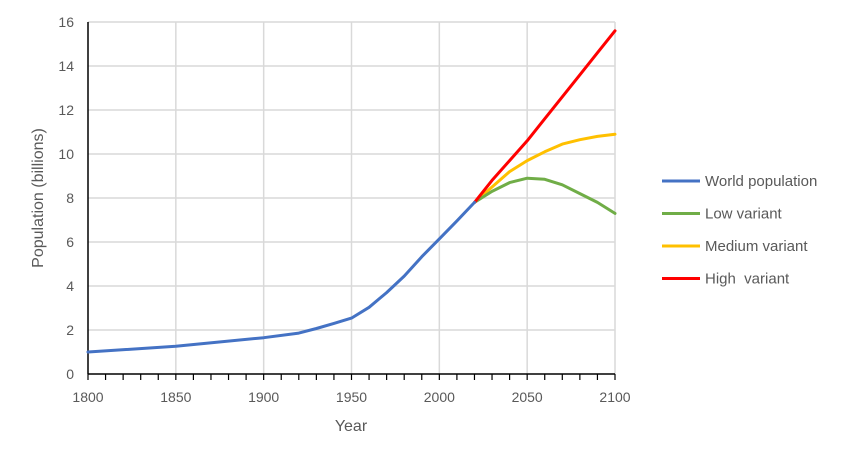 This screenshot has width=850, height=460. Describe the element at coordinates (351, 426) in the screenshot. I see `x-axis-label: Year` at that location.